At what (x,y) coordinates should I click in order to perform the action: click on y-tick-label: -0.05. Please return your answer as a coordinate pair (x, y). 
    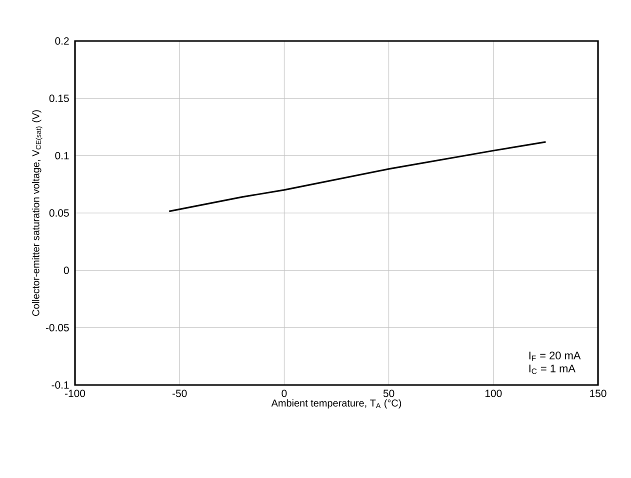
    Looking at the image, I should click on (57, 328).